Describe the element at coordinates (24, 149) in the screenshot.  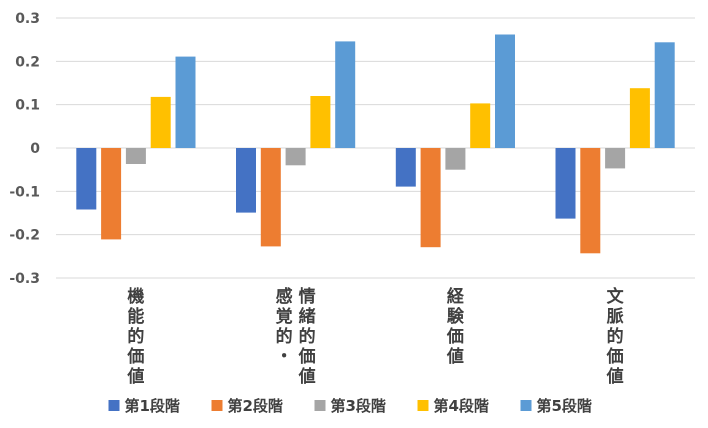
I see `y-axis-ticks: 0.3 0.2 0.1 0 -0.1 -0.2 -0.3` at that location.